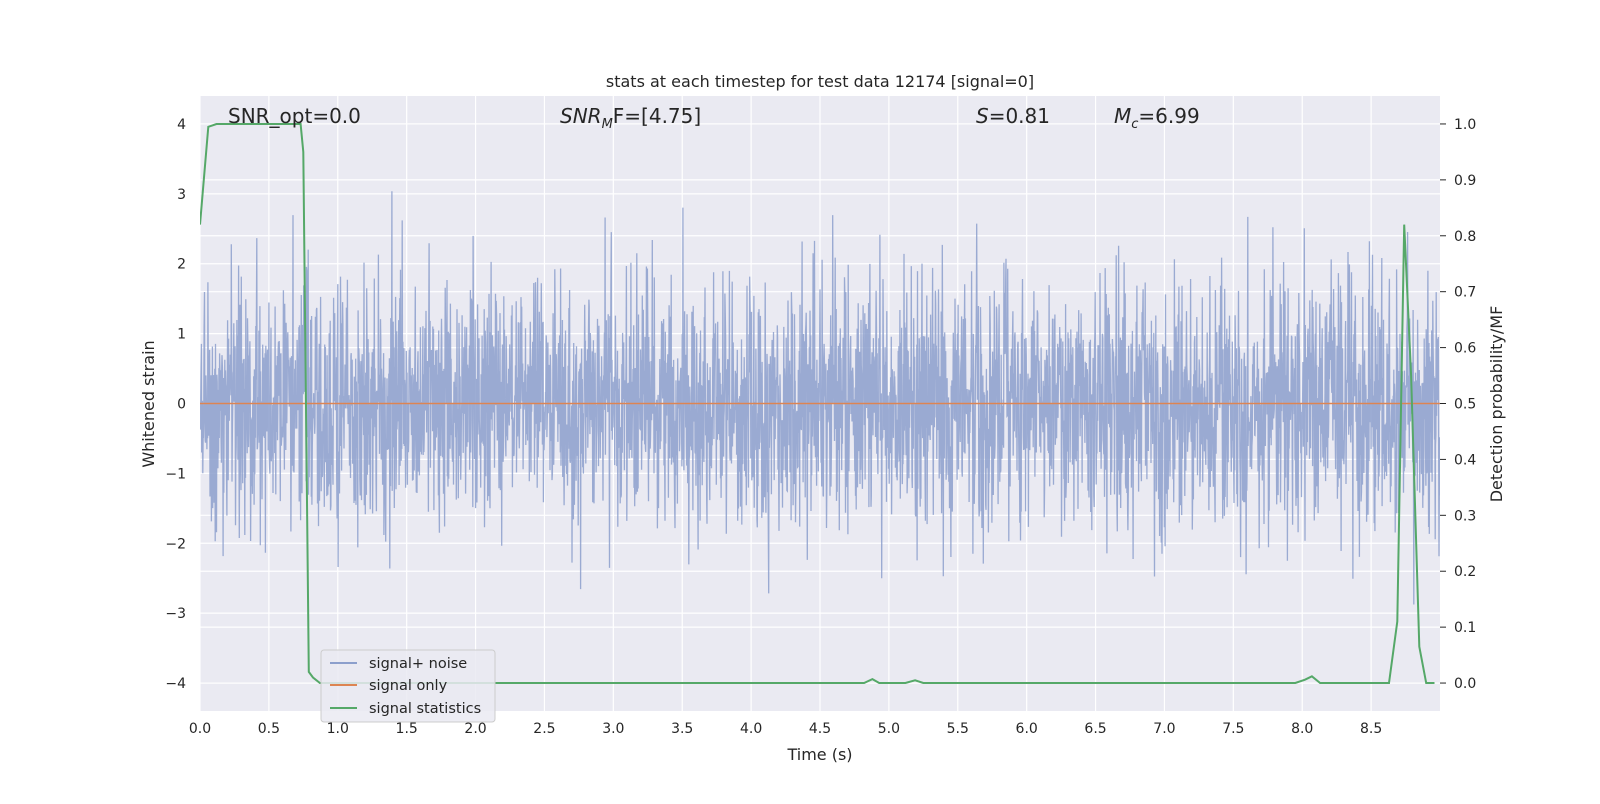 This screenshot has width=1600, height=804. What do you see at coordinates (1465, 516) in the screenshot?
I see `right-tick-label: 0.3` at bounding box center [1465, 516].